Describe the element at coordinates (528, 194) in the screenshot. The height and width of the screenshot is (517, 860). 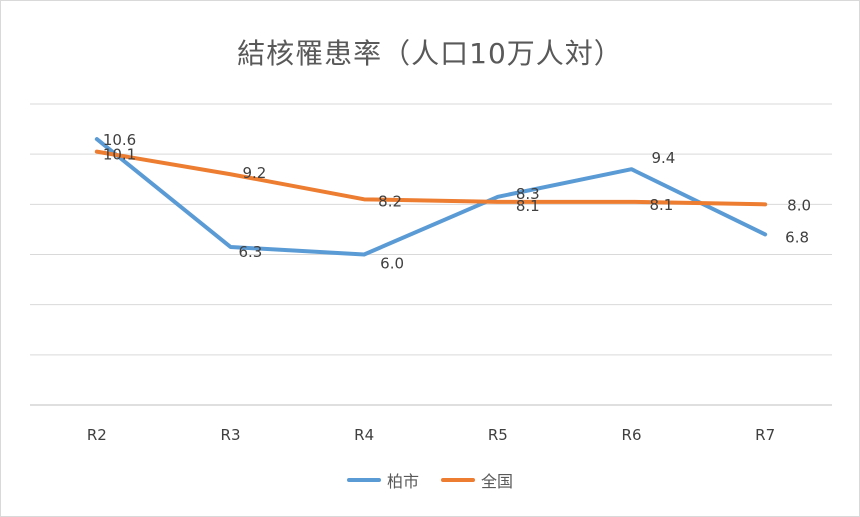
I see `data-label-0-R5: 8.3` at that location.